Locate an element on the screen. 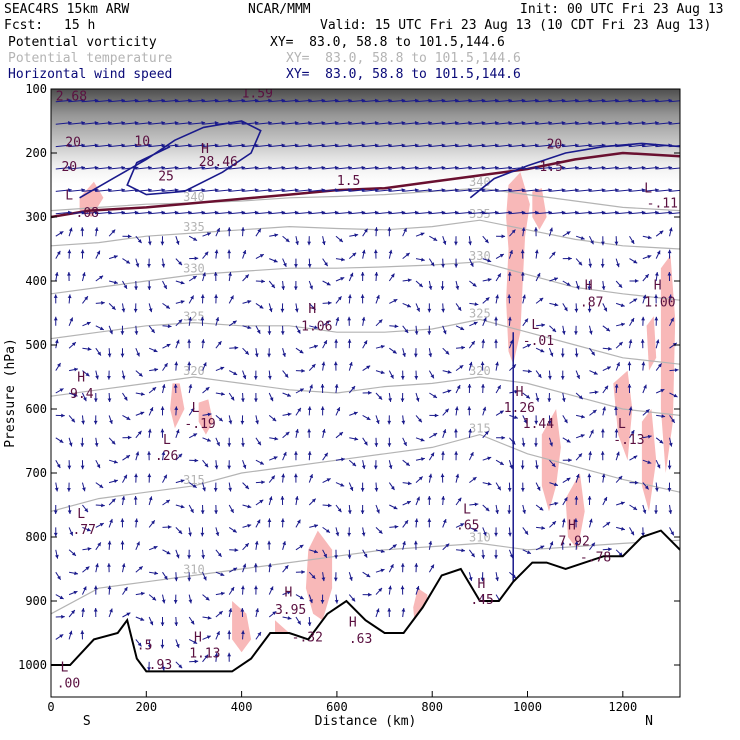 Image resolution: width=740 pixels, height=740 pixels. center-name: NCAR/MMM is located at coordinates (279, 9).